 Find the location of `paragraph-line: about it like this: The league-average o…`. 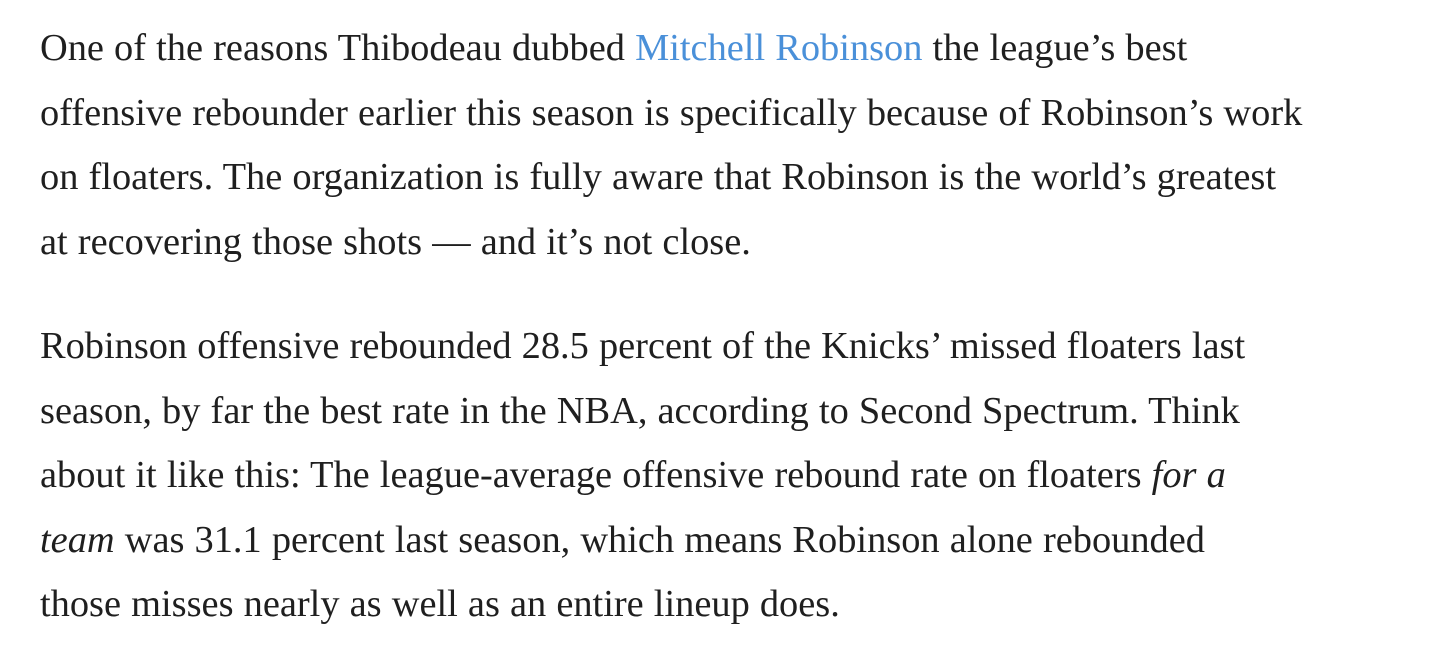

paragraph-line: about it like this: The league-average o… is located at coordinates (725, 475).